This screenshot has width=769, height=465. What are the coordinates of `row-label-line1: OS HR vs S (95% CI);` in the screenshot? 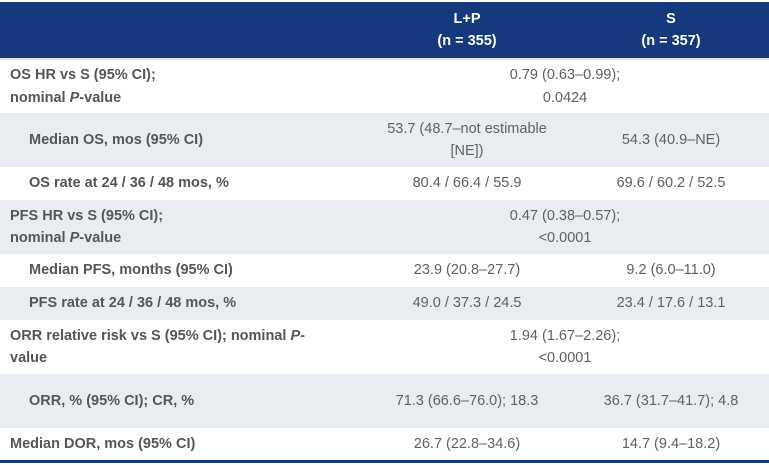 It's located at (83, 75).